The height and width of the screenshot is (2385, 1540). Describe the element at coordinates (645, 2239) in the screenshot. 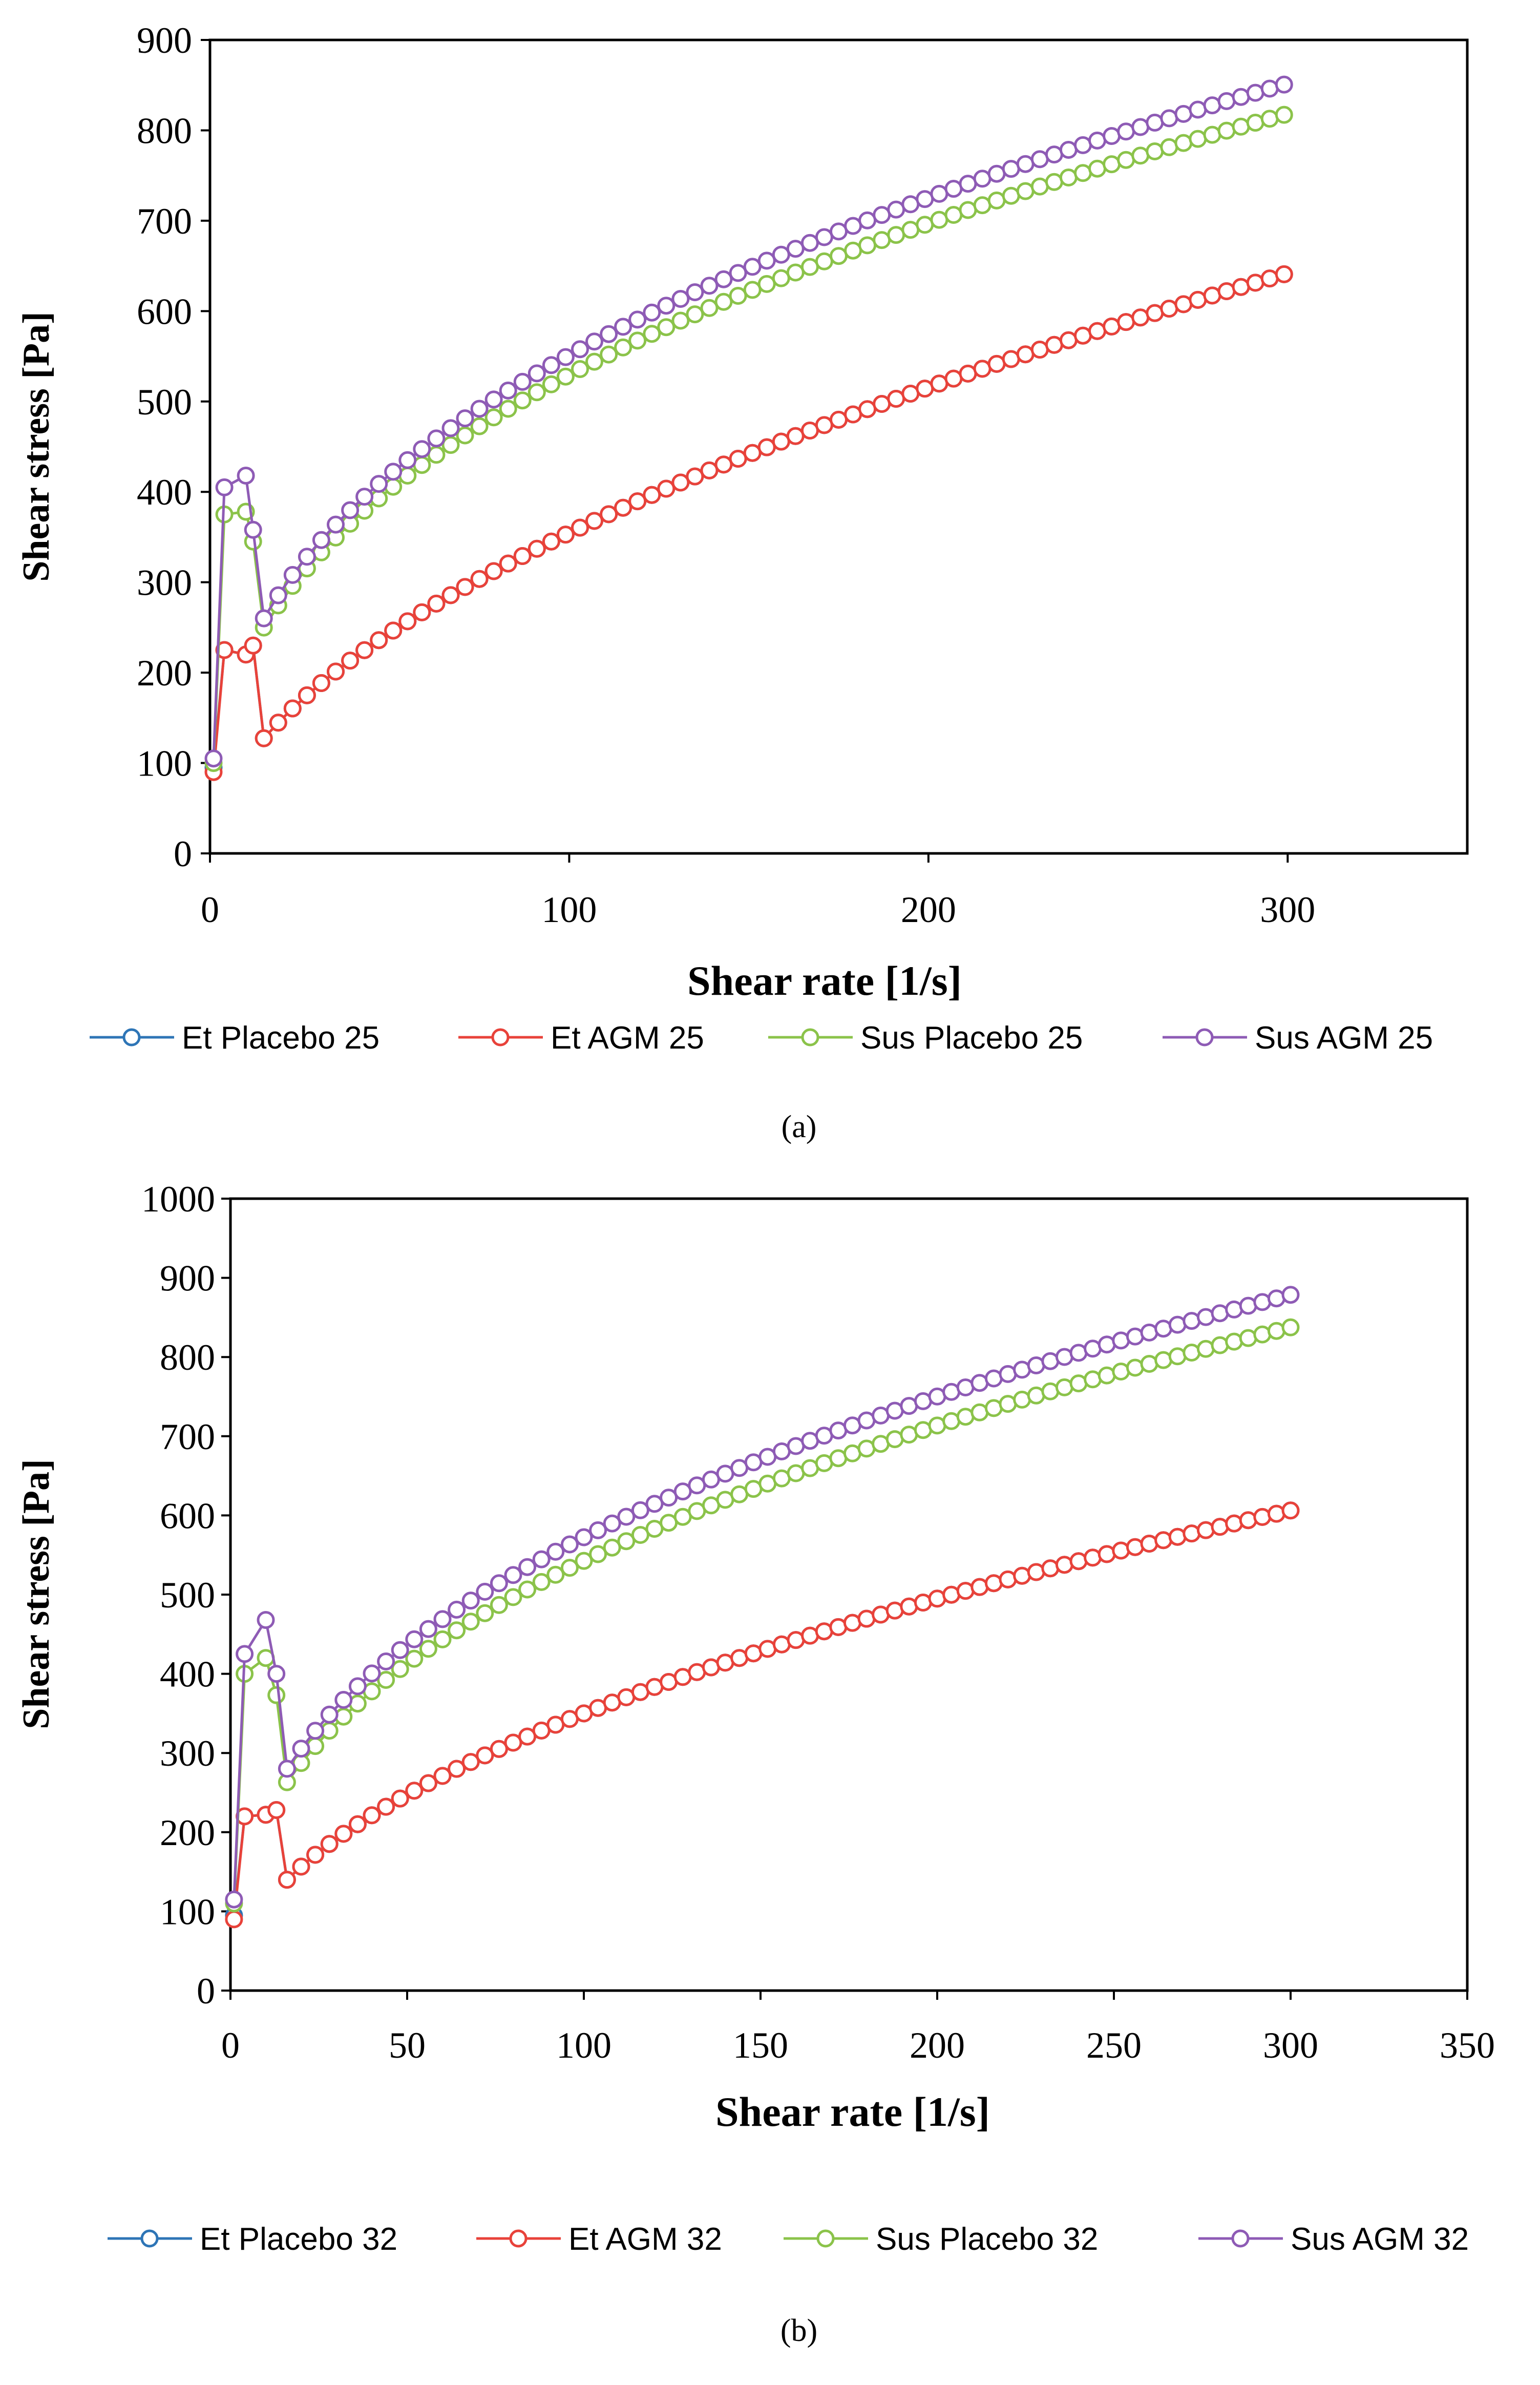

I see `legend-label: Et AGM 32` at that location.